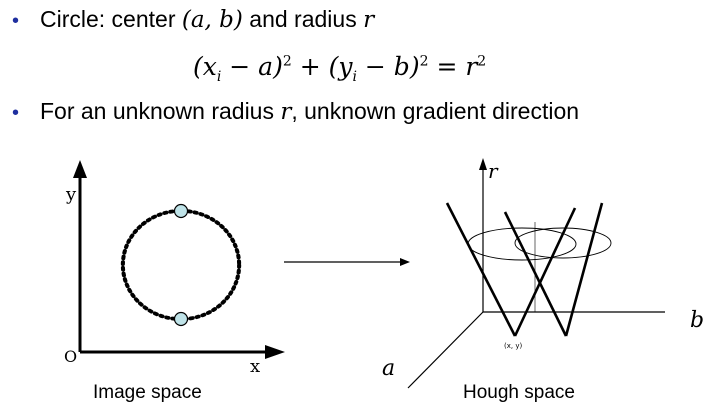  I want to click on circle-equation: (xi − a)2 + (yi − b)2 = r2, so click(339, 68).